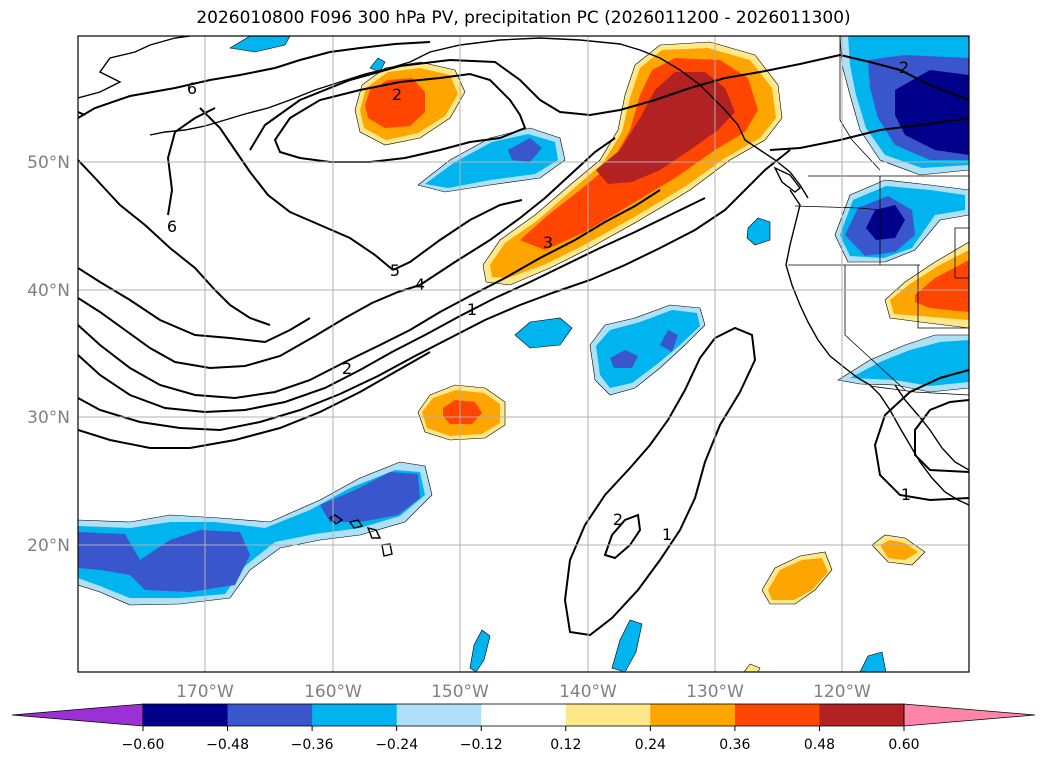  I want to click on precip-negative-region-gulf-west-core, so click(525, 150).